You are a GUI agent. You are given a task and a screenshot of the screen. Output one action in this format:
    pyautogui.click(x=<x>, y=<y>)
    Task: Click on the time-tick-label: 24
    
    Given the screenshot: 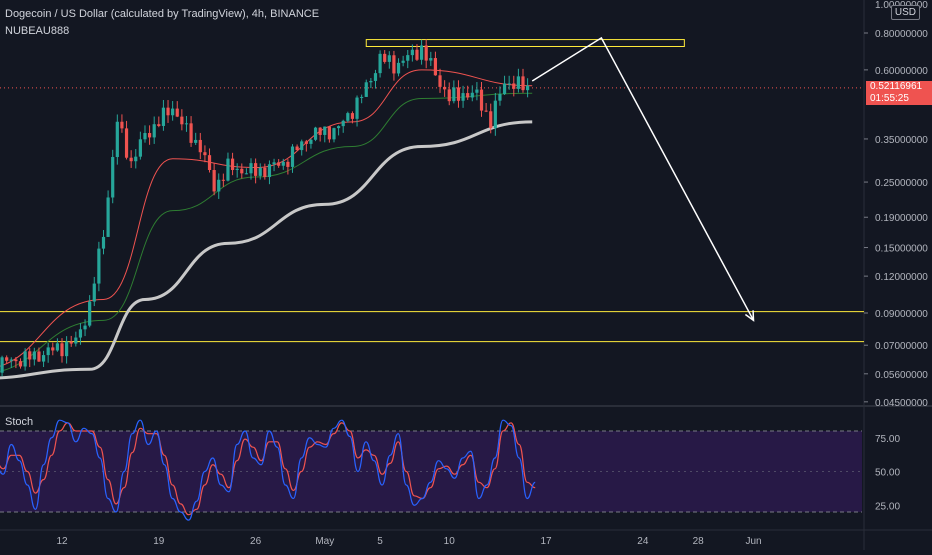 What is the action you would take?
    pyautogui.click(x=643, y=541)
    